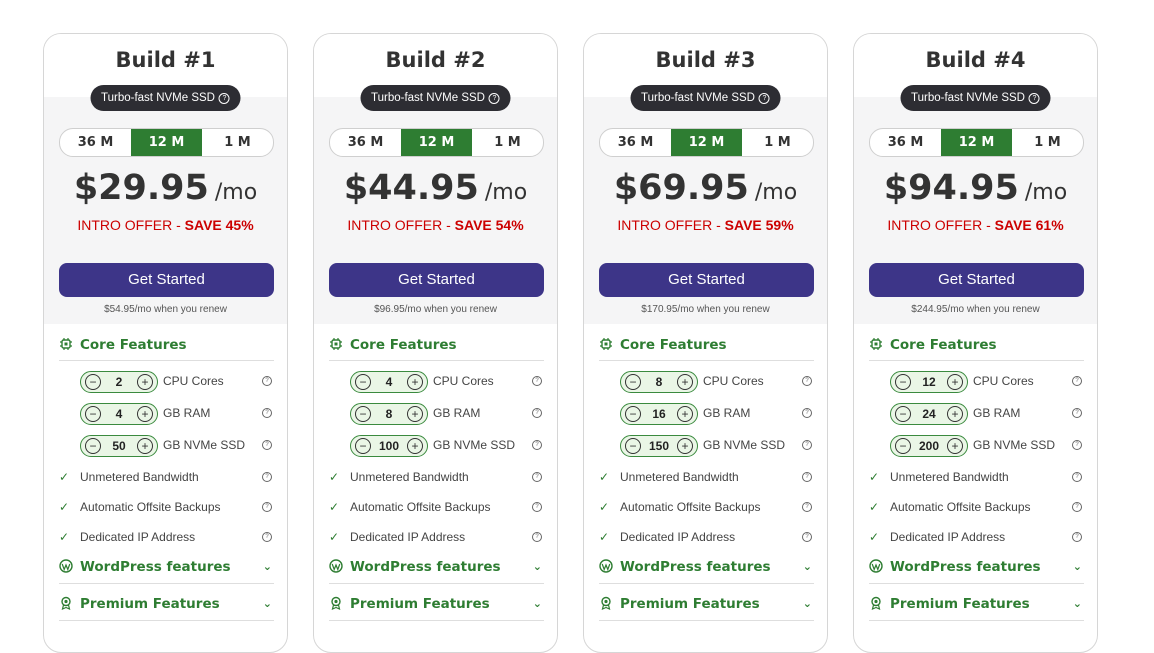 The height and width of the screenshot is (653, 1154). Describe the element at coordinates (929, 446) in the screenshot. I see `ssd-value: 200` at that location.